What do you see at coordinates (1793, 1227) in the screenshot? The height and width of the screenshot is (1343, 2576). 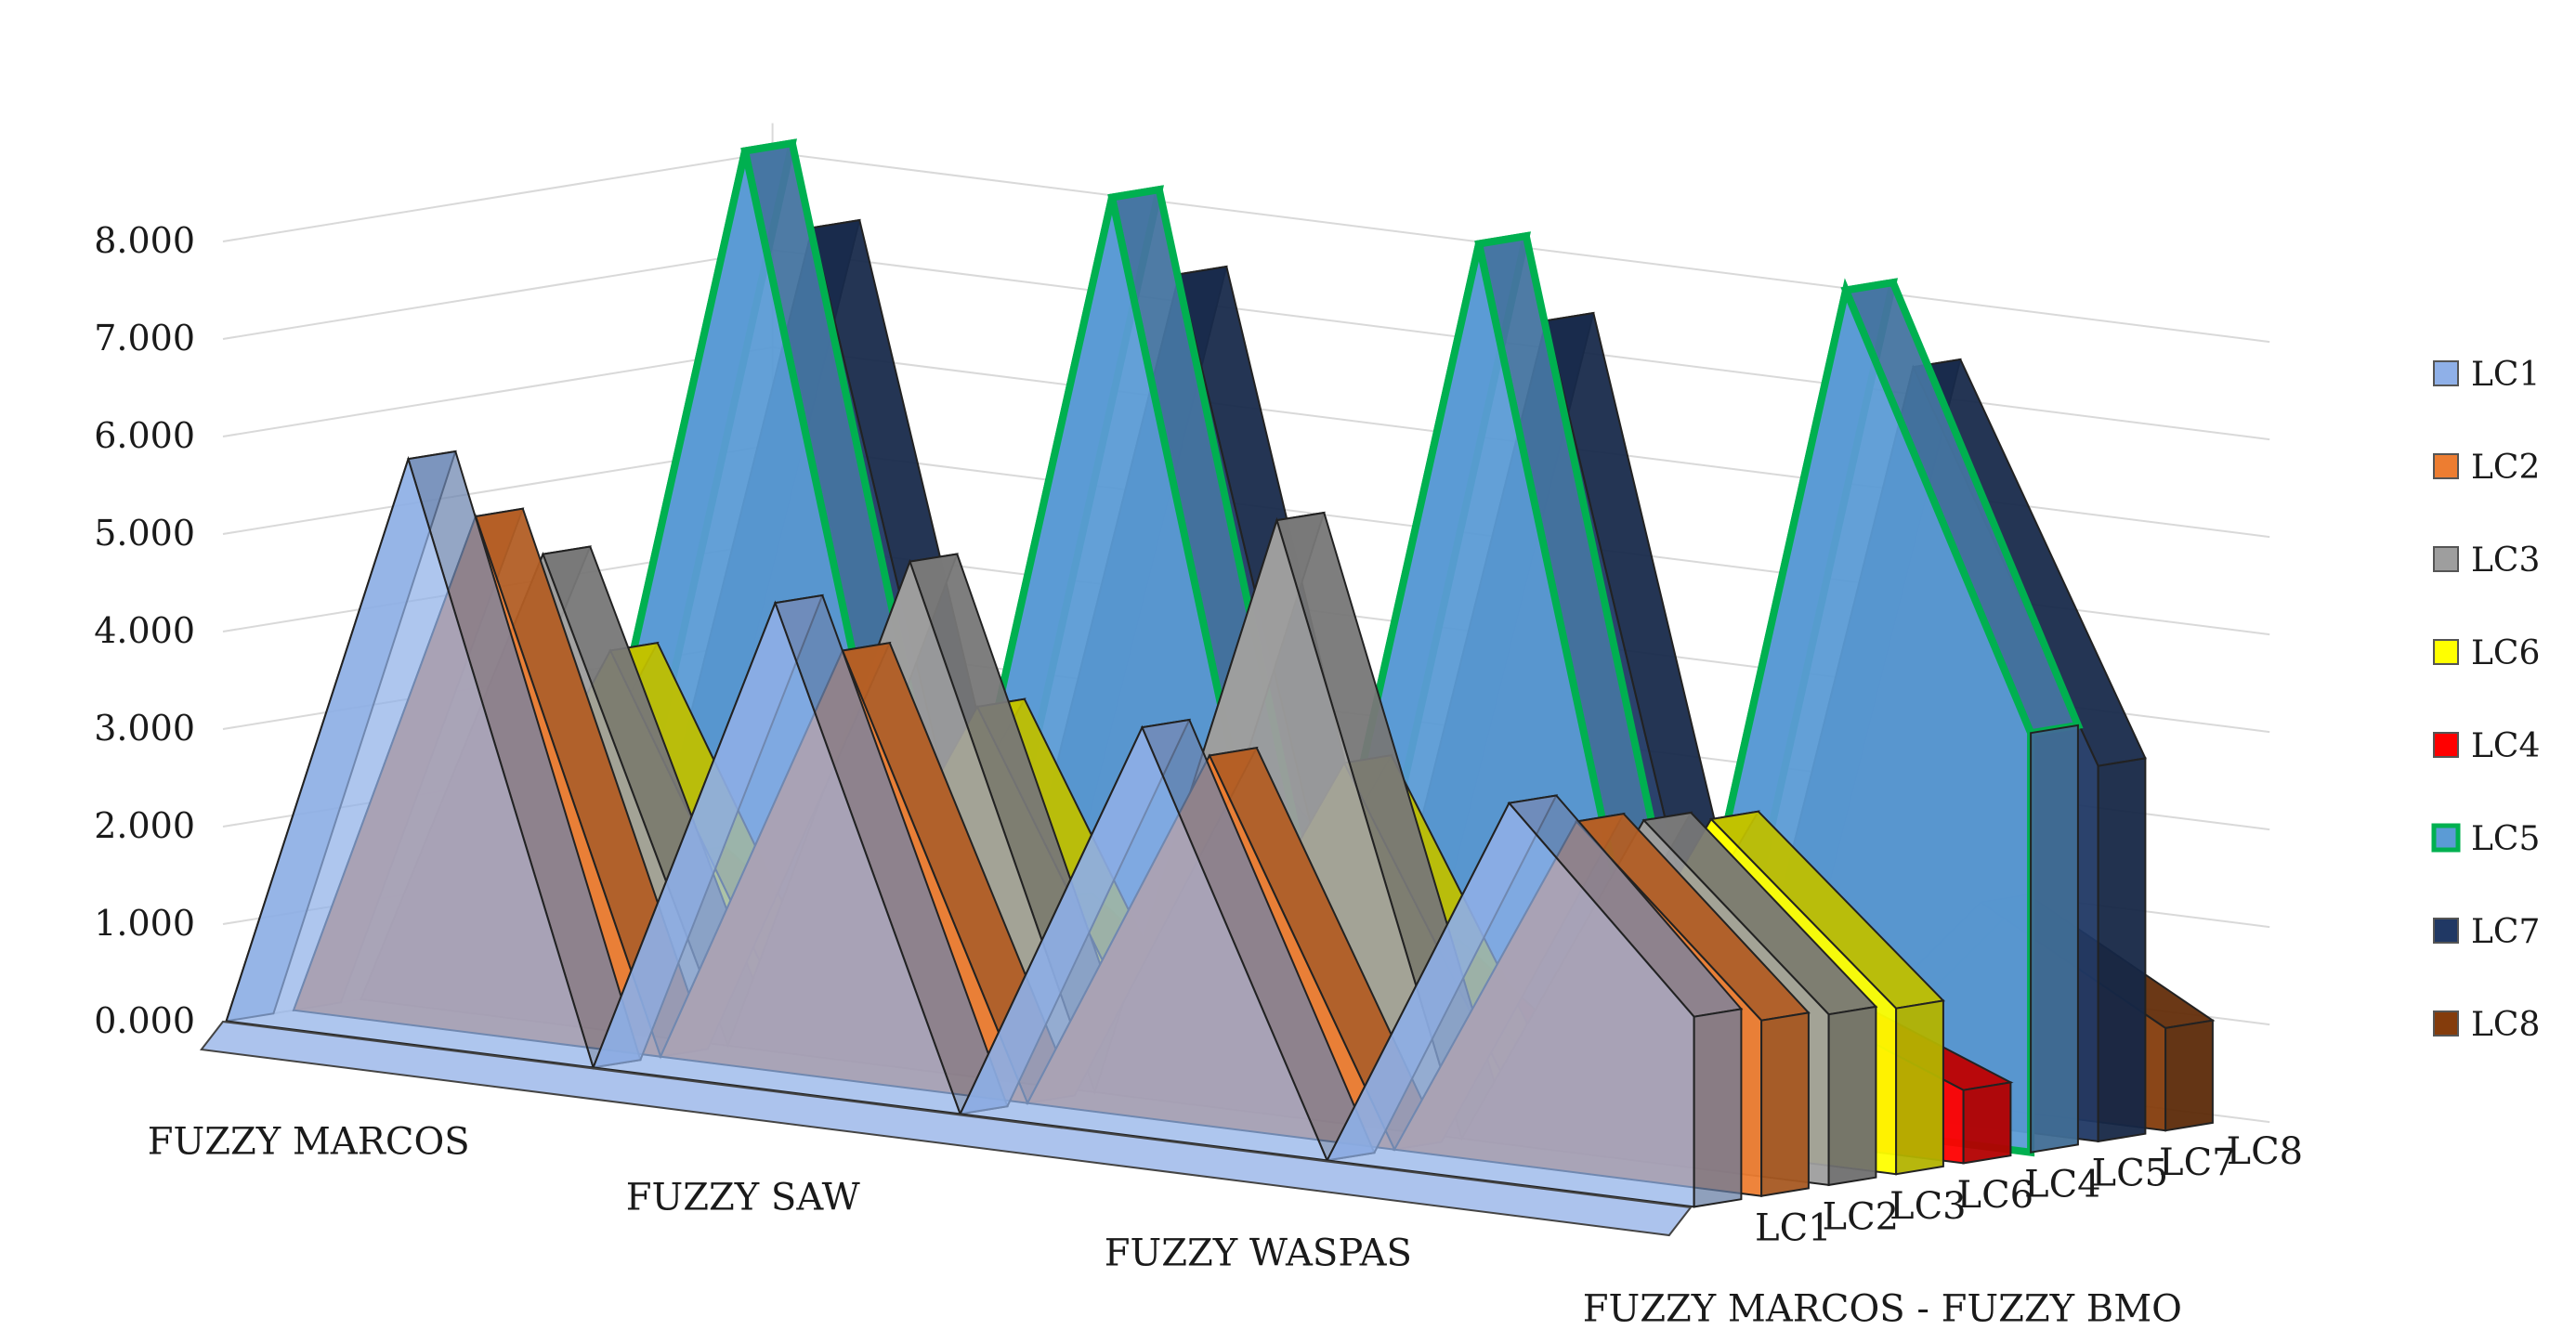 I see `depth-label: LC1` at bounding box center [1793, 1227].